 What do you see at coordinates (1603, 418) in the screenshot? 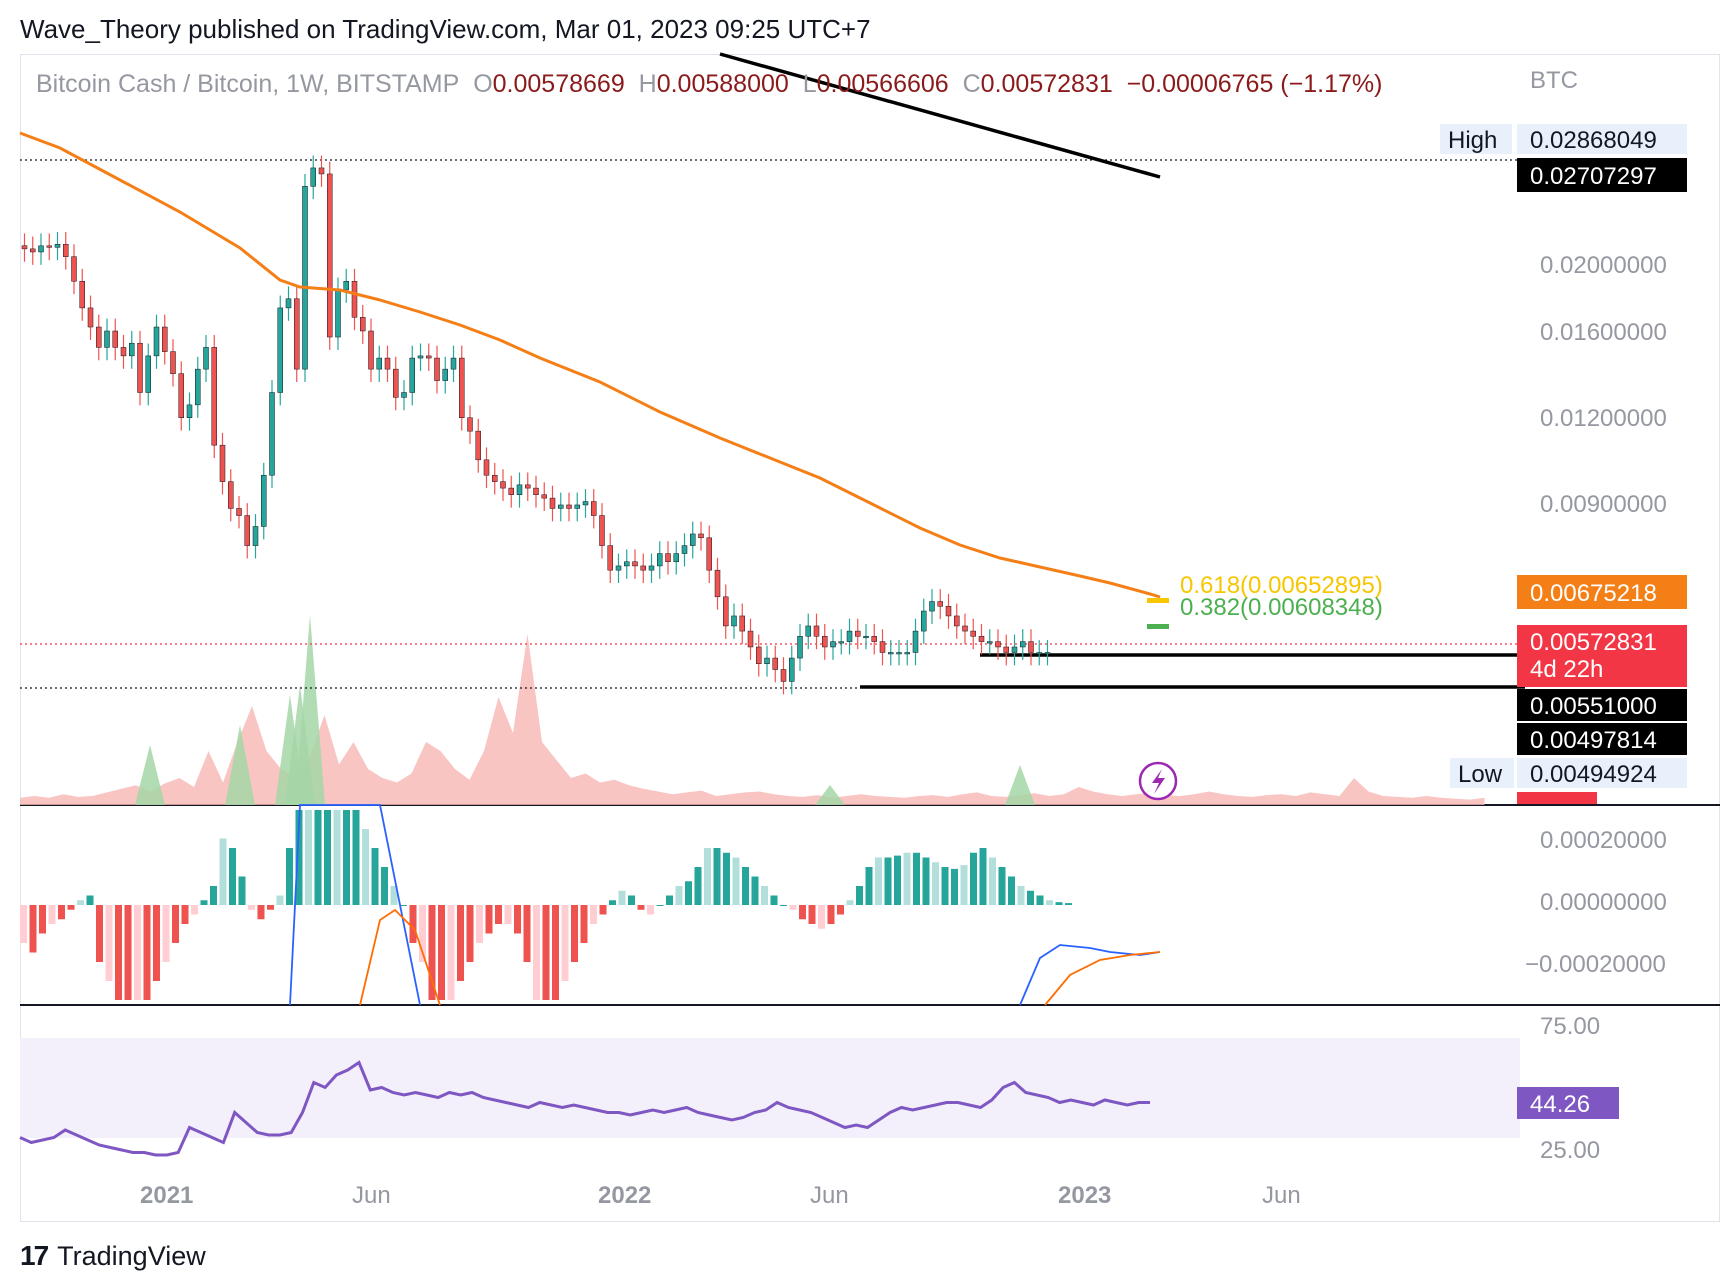
I see `price-tick: 0.01200000` at bounding box center [1603, 418].